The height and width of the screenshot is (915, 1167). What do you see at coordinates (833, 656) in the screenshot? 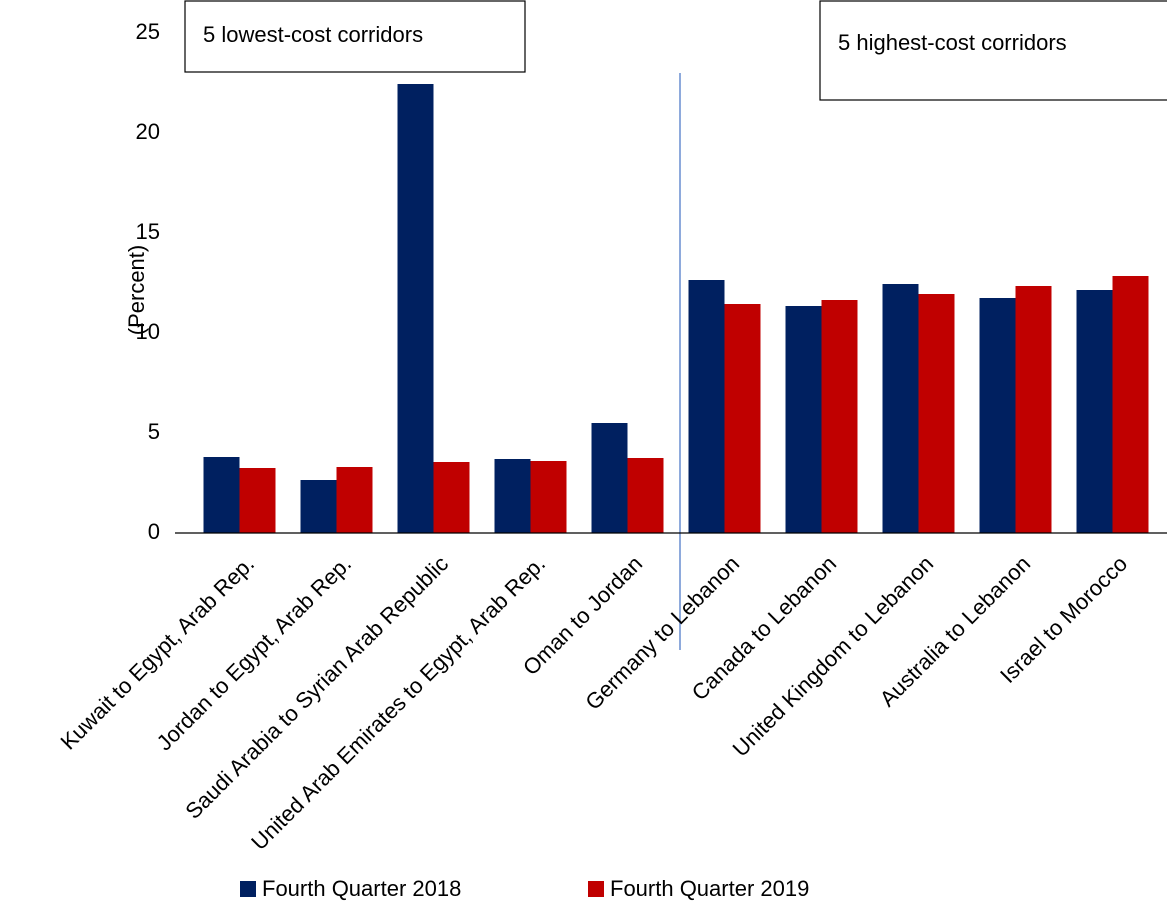
I see `x-tick-label: United Kingdom to Lebanon` at bounding box center [833, 656].